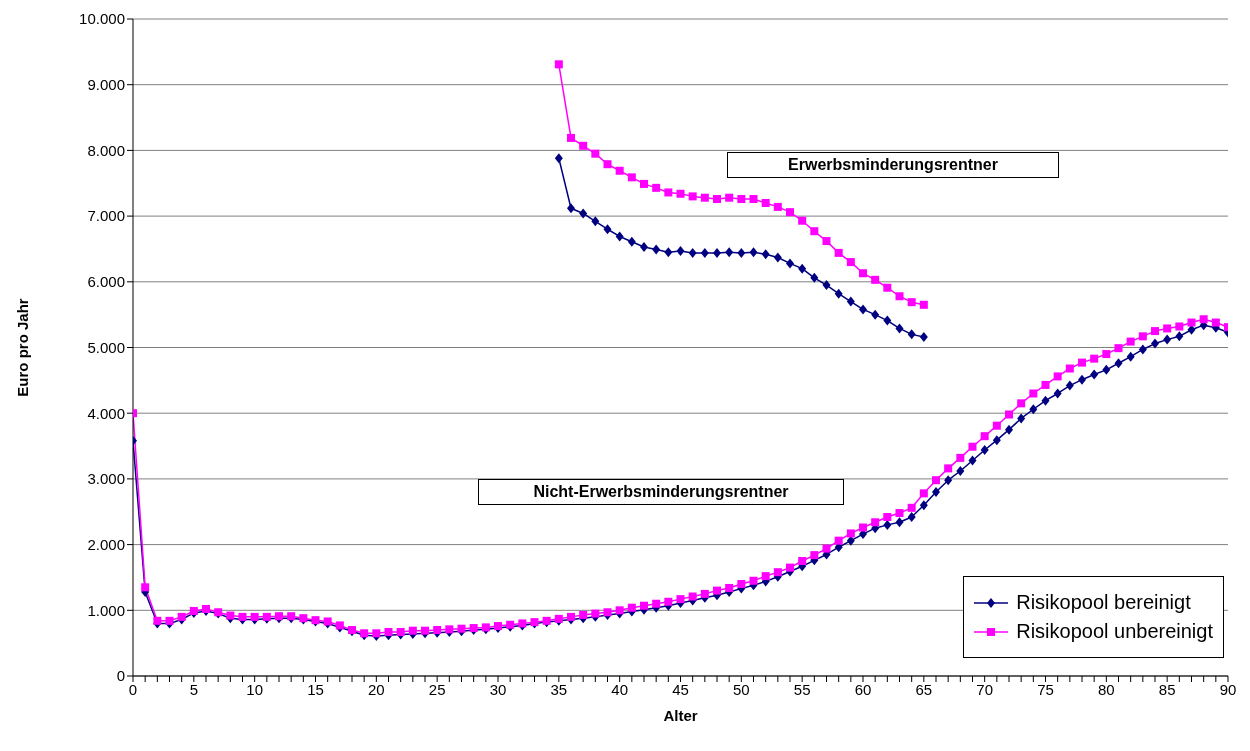  Describe the element at coordinates (194, 689) in the screenshot. I see `x-tick-label: 5` at that location.